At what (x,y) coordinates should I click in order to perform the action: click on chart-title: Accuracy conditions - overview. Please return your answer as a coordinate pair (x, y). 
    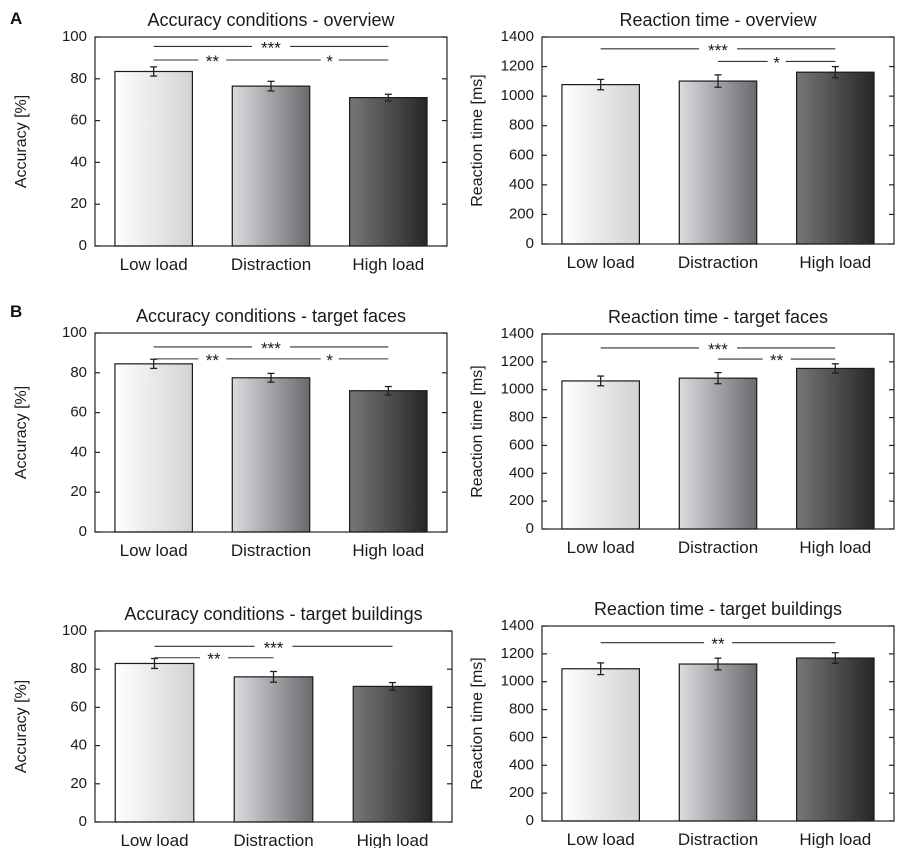
    Looking at the image, I should click on (271, 20).